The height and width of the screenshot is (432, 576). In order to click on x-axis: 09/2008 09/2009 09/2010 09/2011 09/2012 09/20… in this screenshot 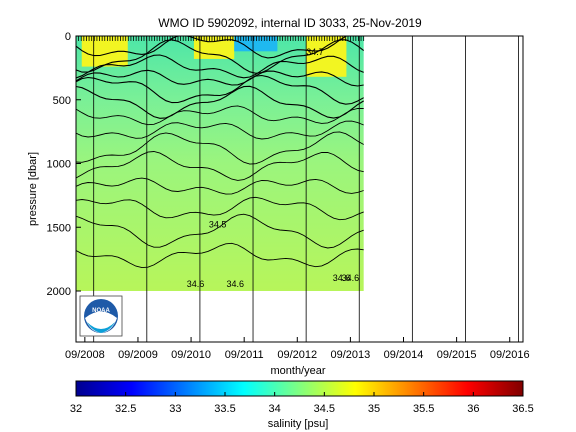, I will do `click(297, 349)`.